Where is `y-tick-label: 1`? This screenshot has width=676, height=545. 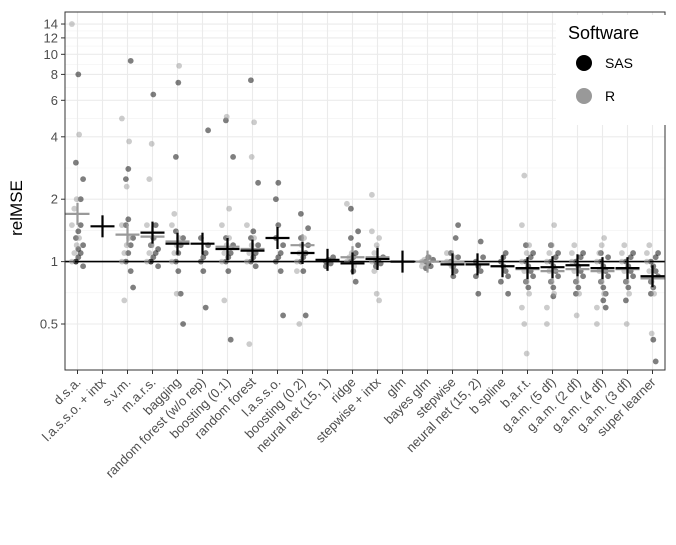 y-tick-label: 1 is located at coordinates (54, 261).